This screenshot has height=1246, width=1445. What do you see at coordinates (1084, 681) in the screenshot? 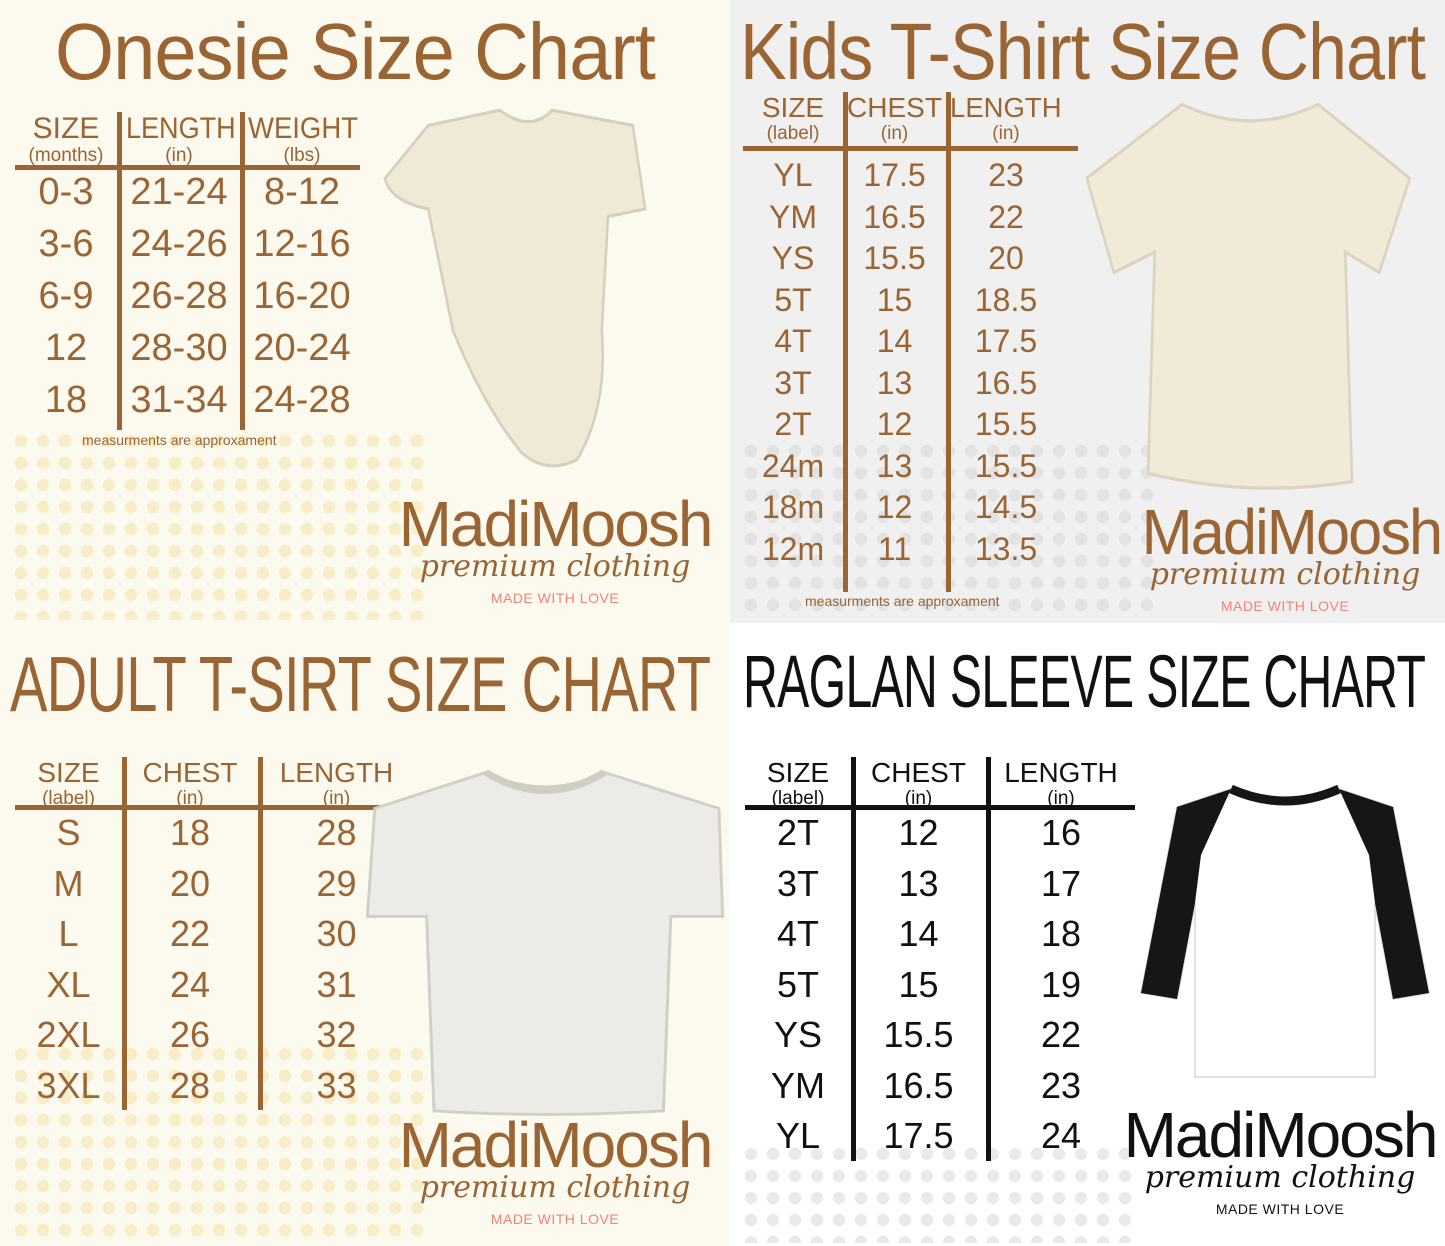
I see `chart-title: RAGLAN SLEEVE SIZE CHART` at bounding box center [1084, 681].